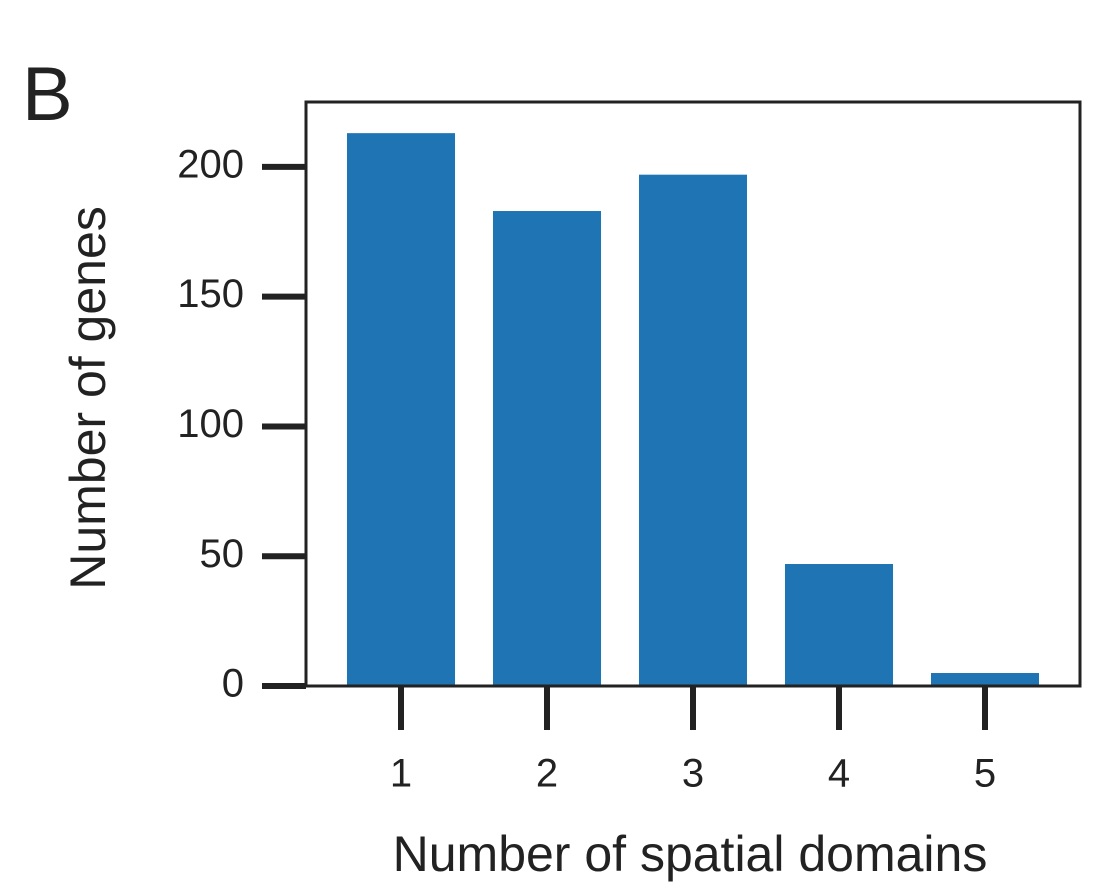 This screenshot has height=896, width=1104. I want to click on y-tick-label: 150, so click(210, 294).